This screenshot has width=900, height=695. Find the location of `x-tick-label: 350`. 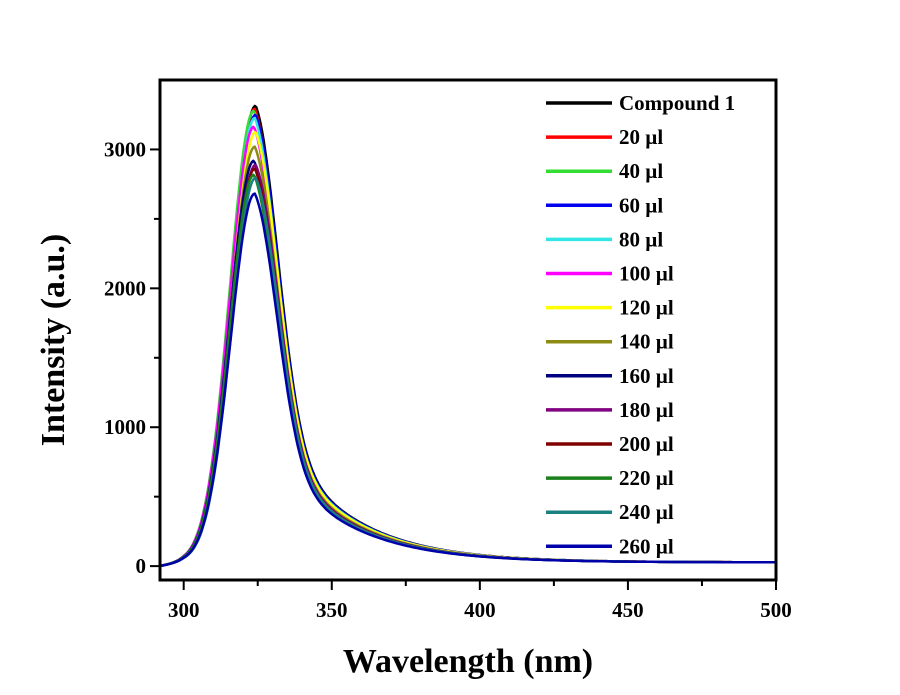

x-tick-label: 350 is located at coordinates (332, 610).